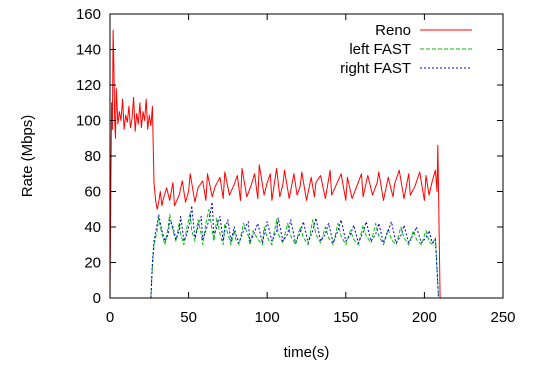  What do you see at coordinates (424, 317) in the screenshot?
I see `x-tick-label: 200` at bounding box center [424, 317].